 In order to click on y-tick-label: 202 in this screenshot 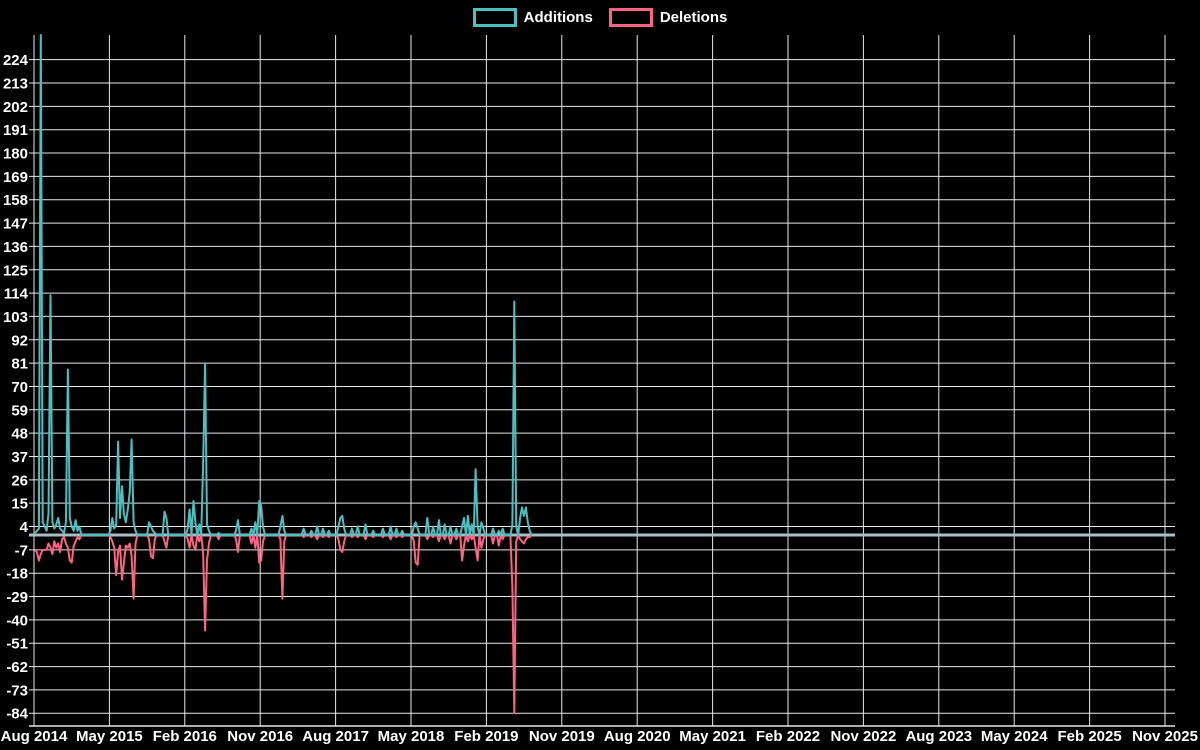, I will do `click(15, 107)`.